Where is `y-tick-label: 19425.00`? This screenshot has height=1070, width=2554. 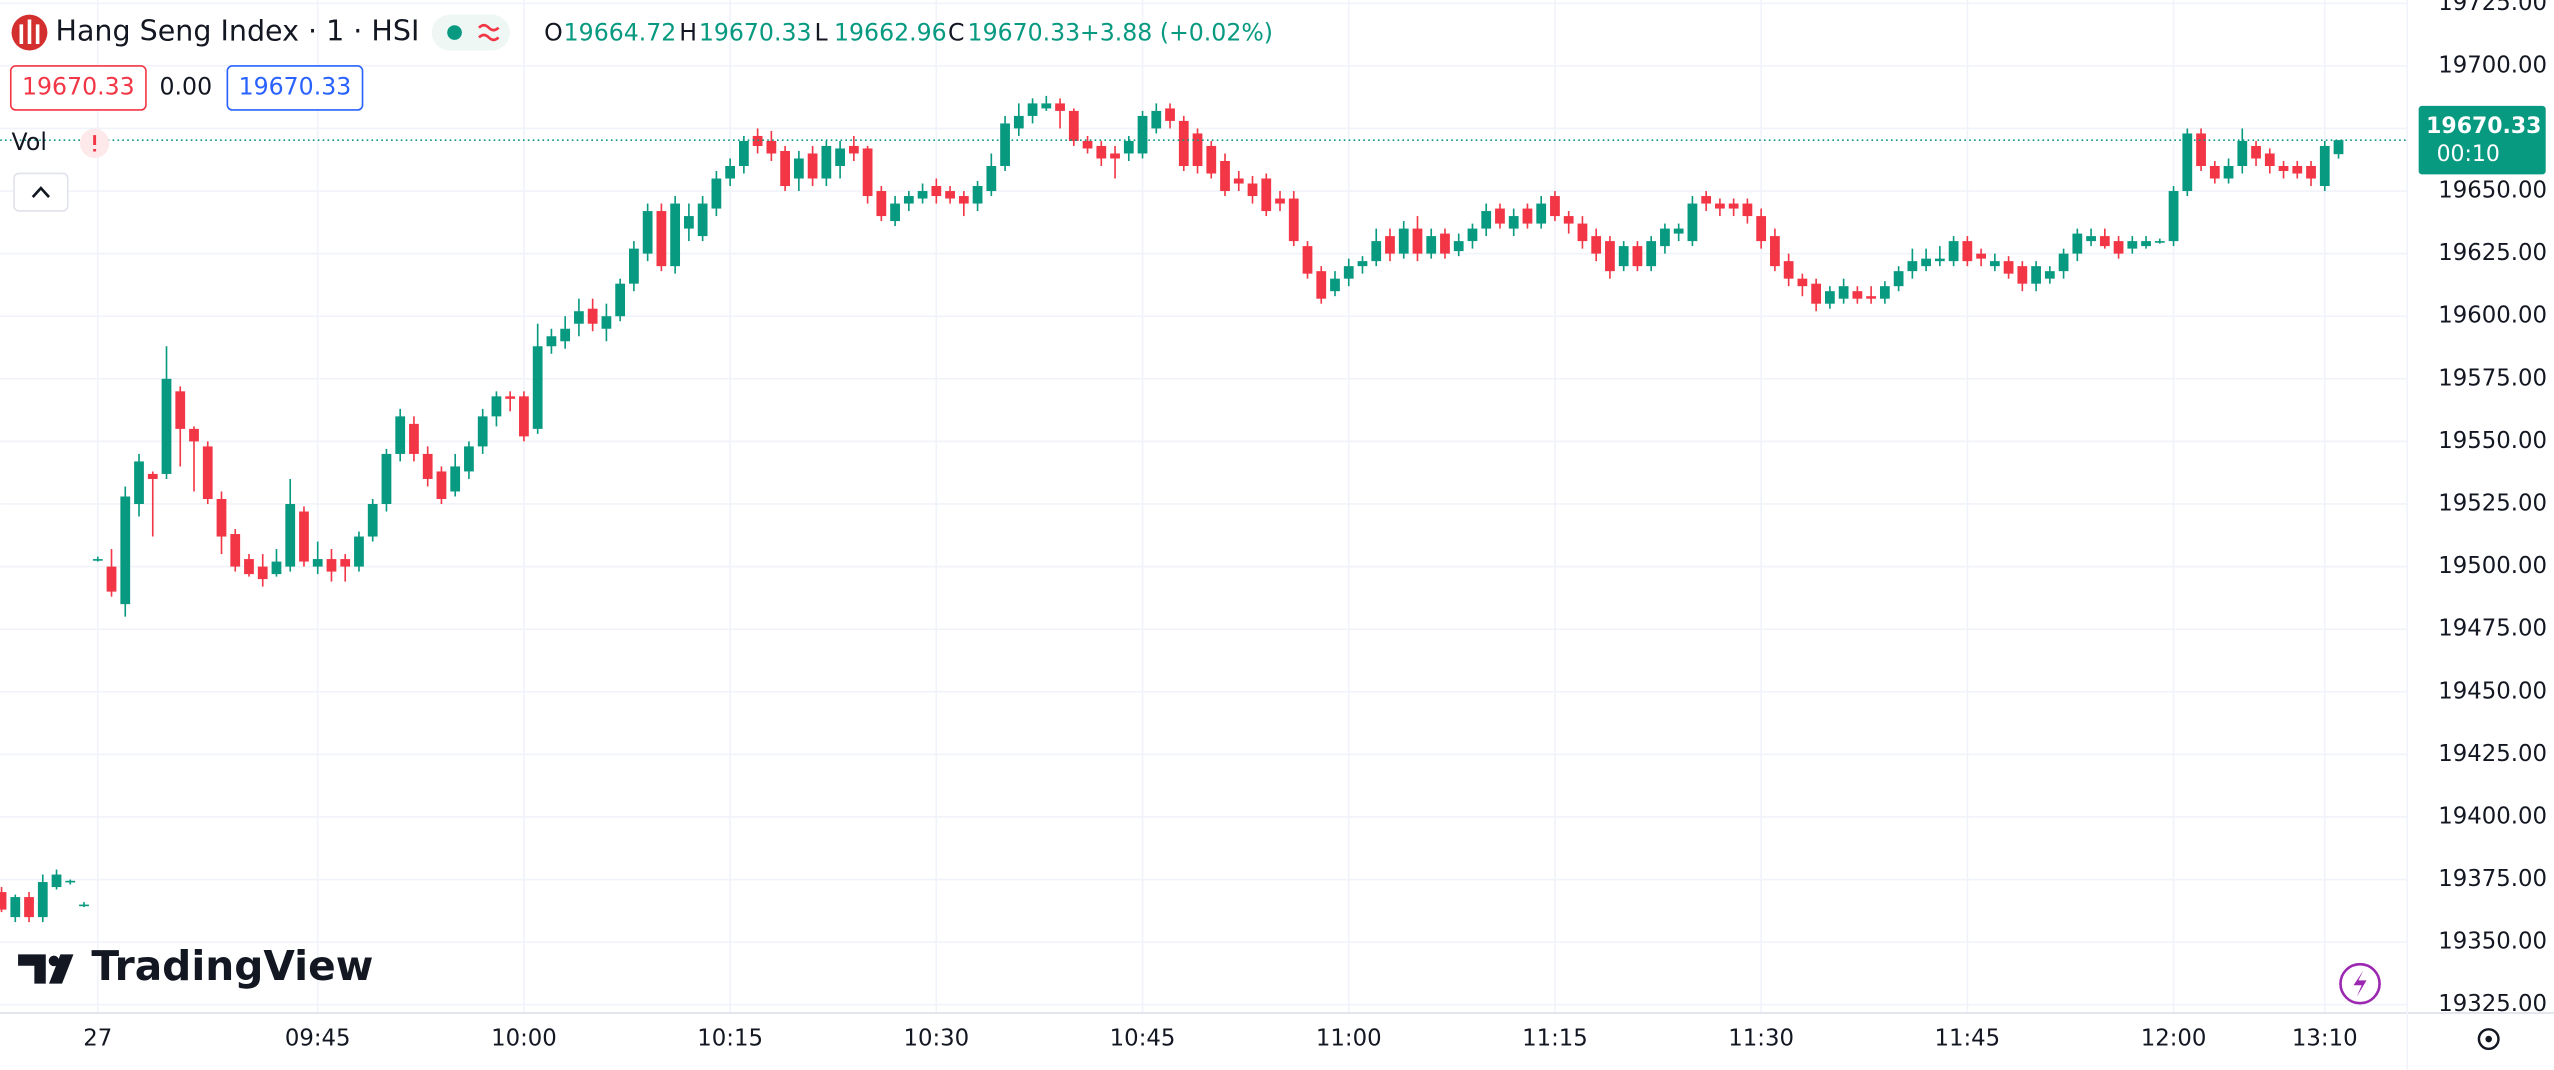 y-tick-label: 19425.00 is located at coordinates (2492, 754).